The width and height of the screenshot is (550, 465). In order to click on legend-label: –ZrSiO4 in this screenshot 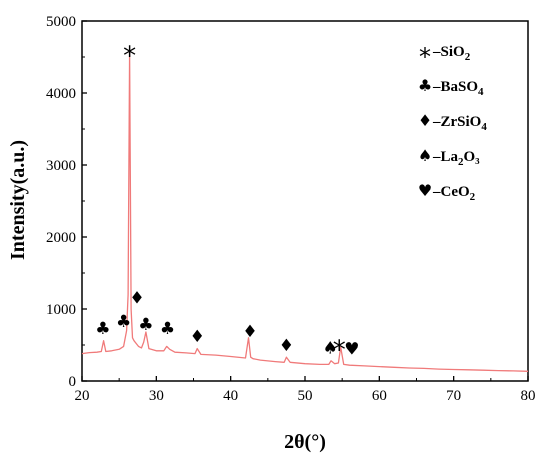, I will do `click(459, 123)`.